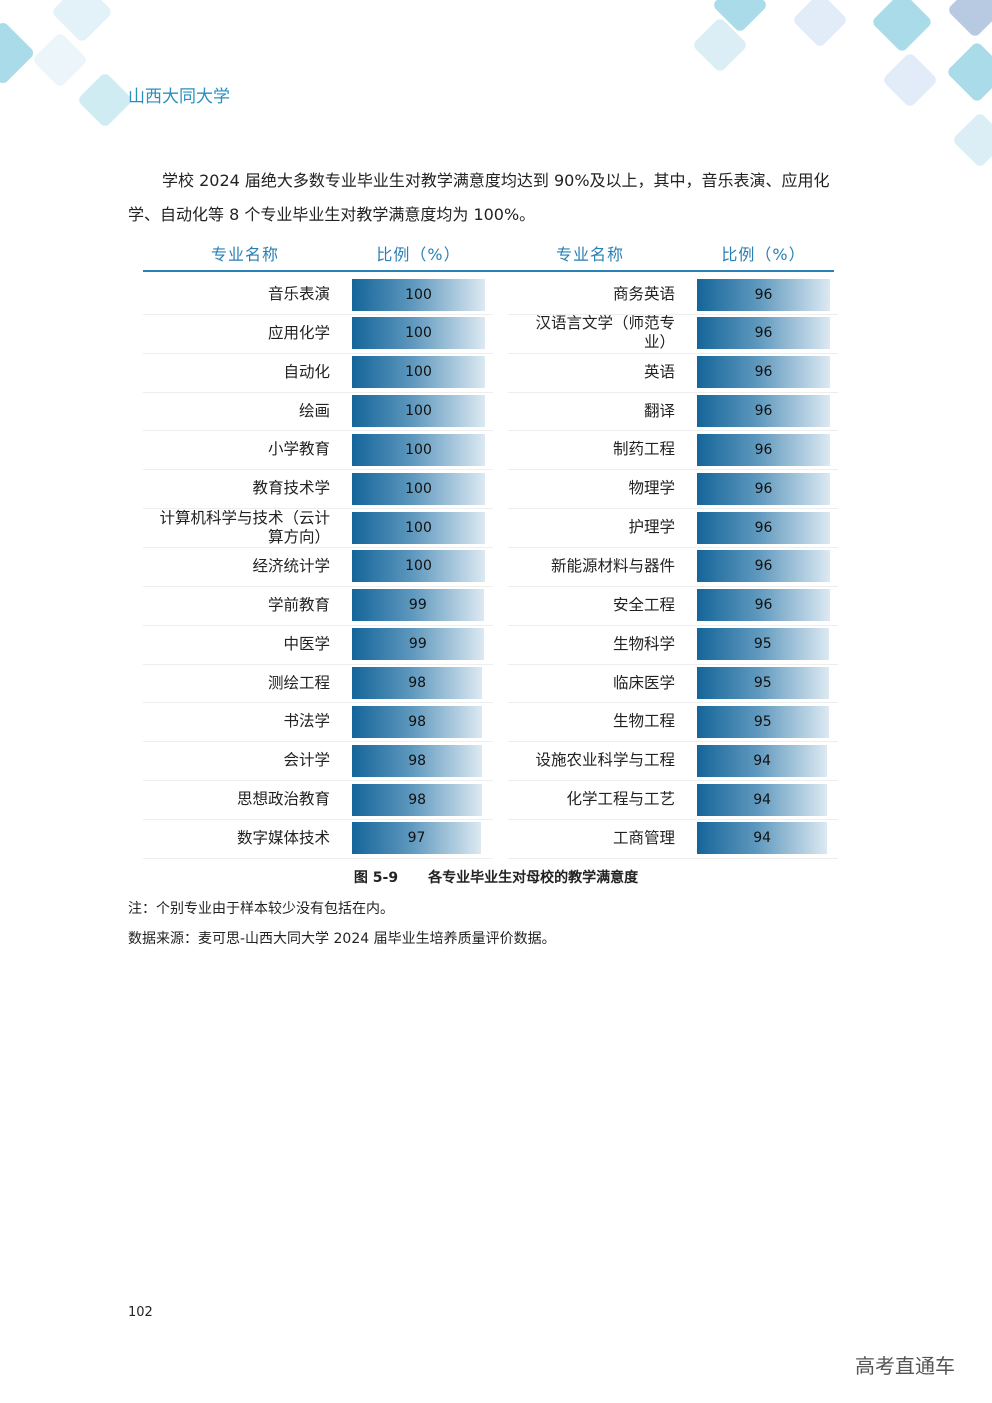 The height and width of the screenshot is (1403, 992). I want to click on major-name: 安全工程, so click(643, 604).